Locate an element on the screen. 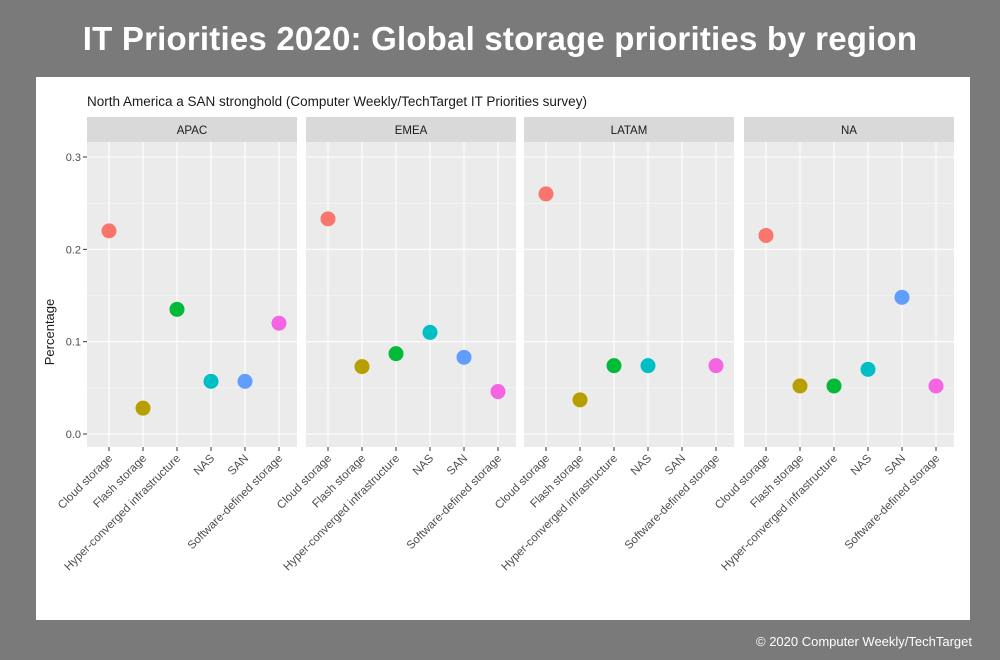 The height and width of the screenshot is (660, 1000). data-point-na-san is located at coordinates (902, 297).